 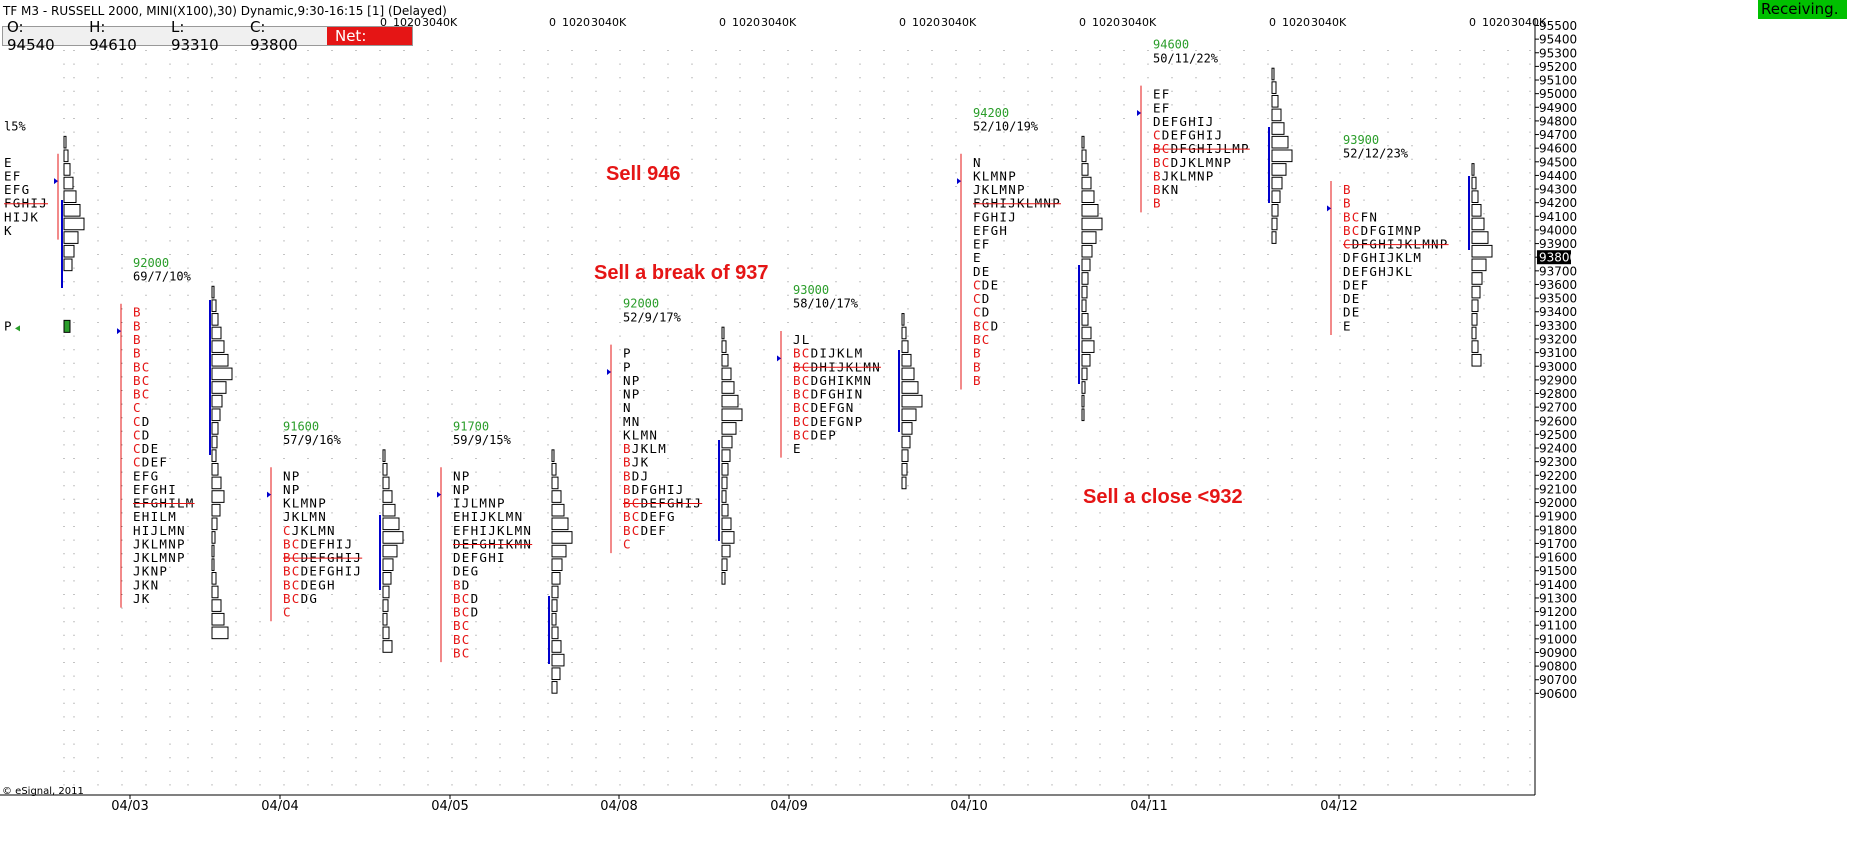 What do you see at coordinates (1558, 680) in the screenshot?
I see `y-tick-label: 90700` at bounding box center [1558, 680].